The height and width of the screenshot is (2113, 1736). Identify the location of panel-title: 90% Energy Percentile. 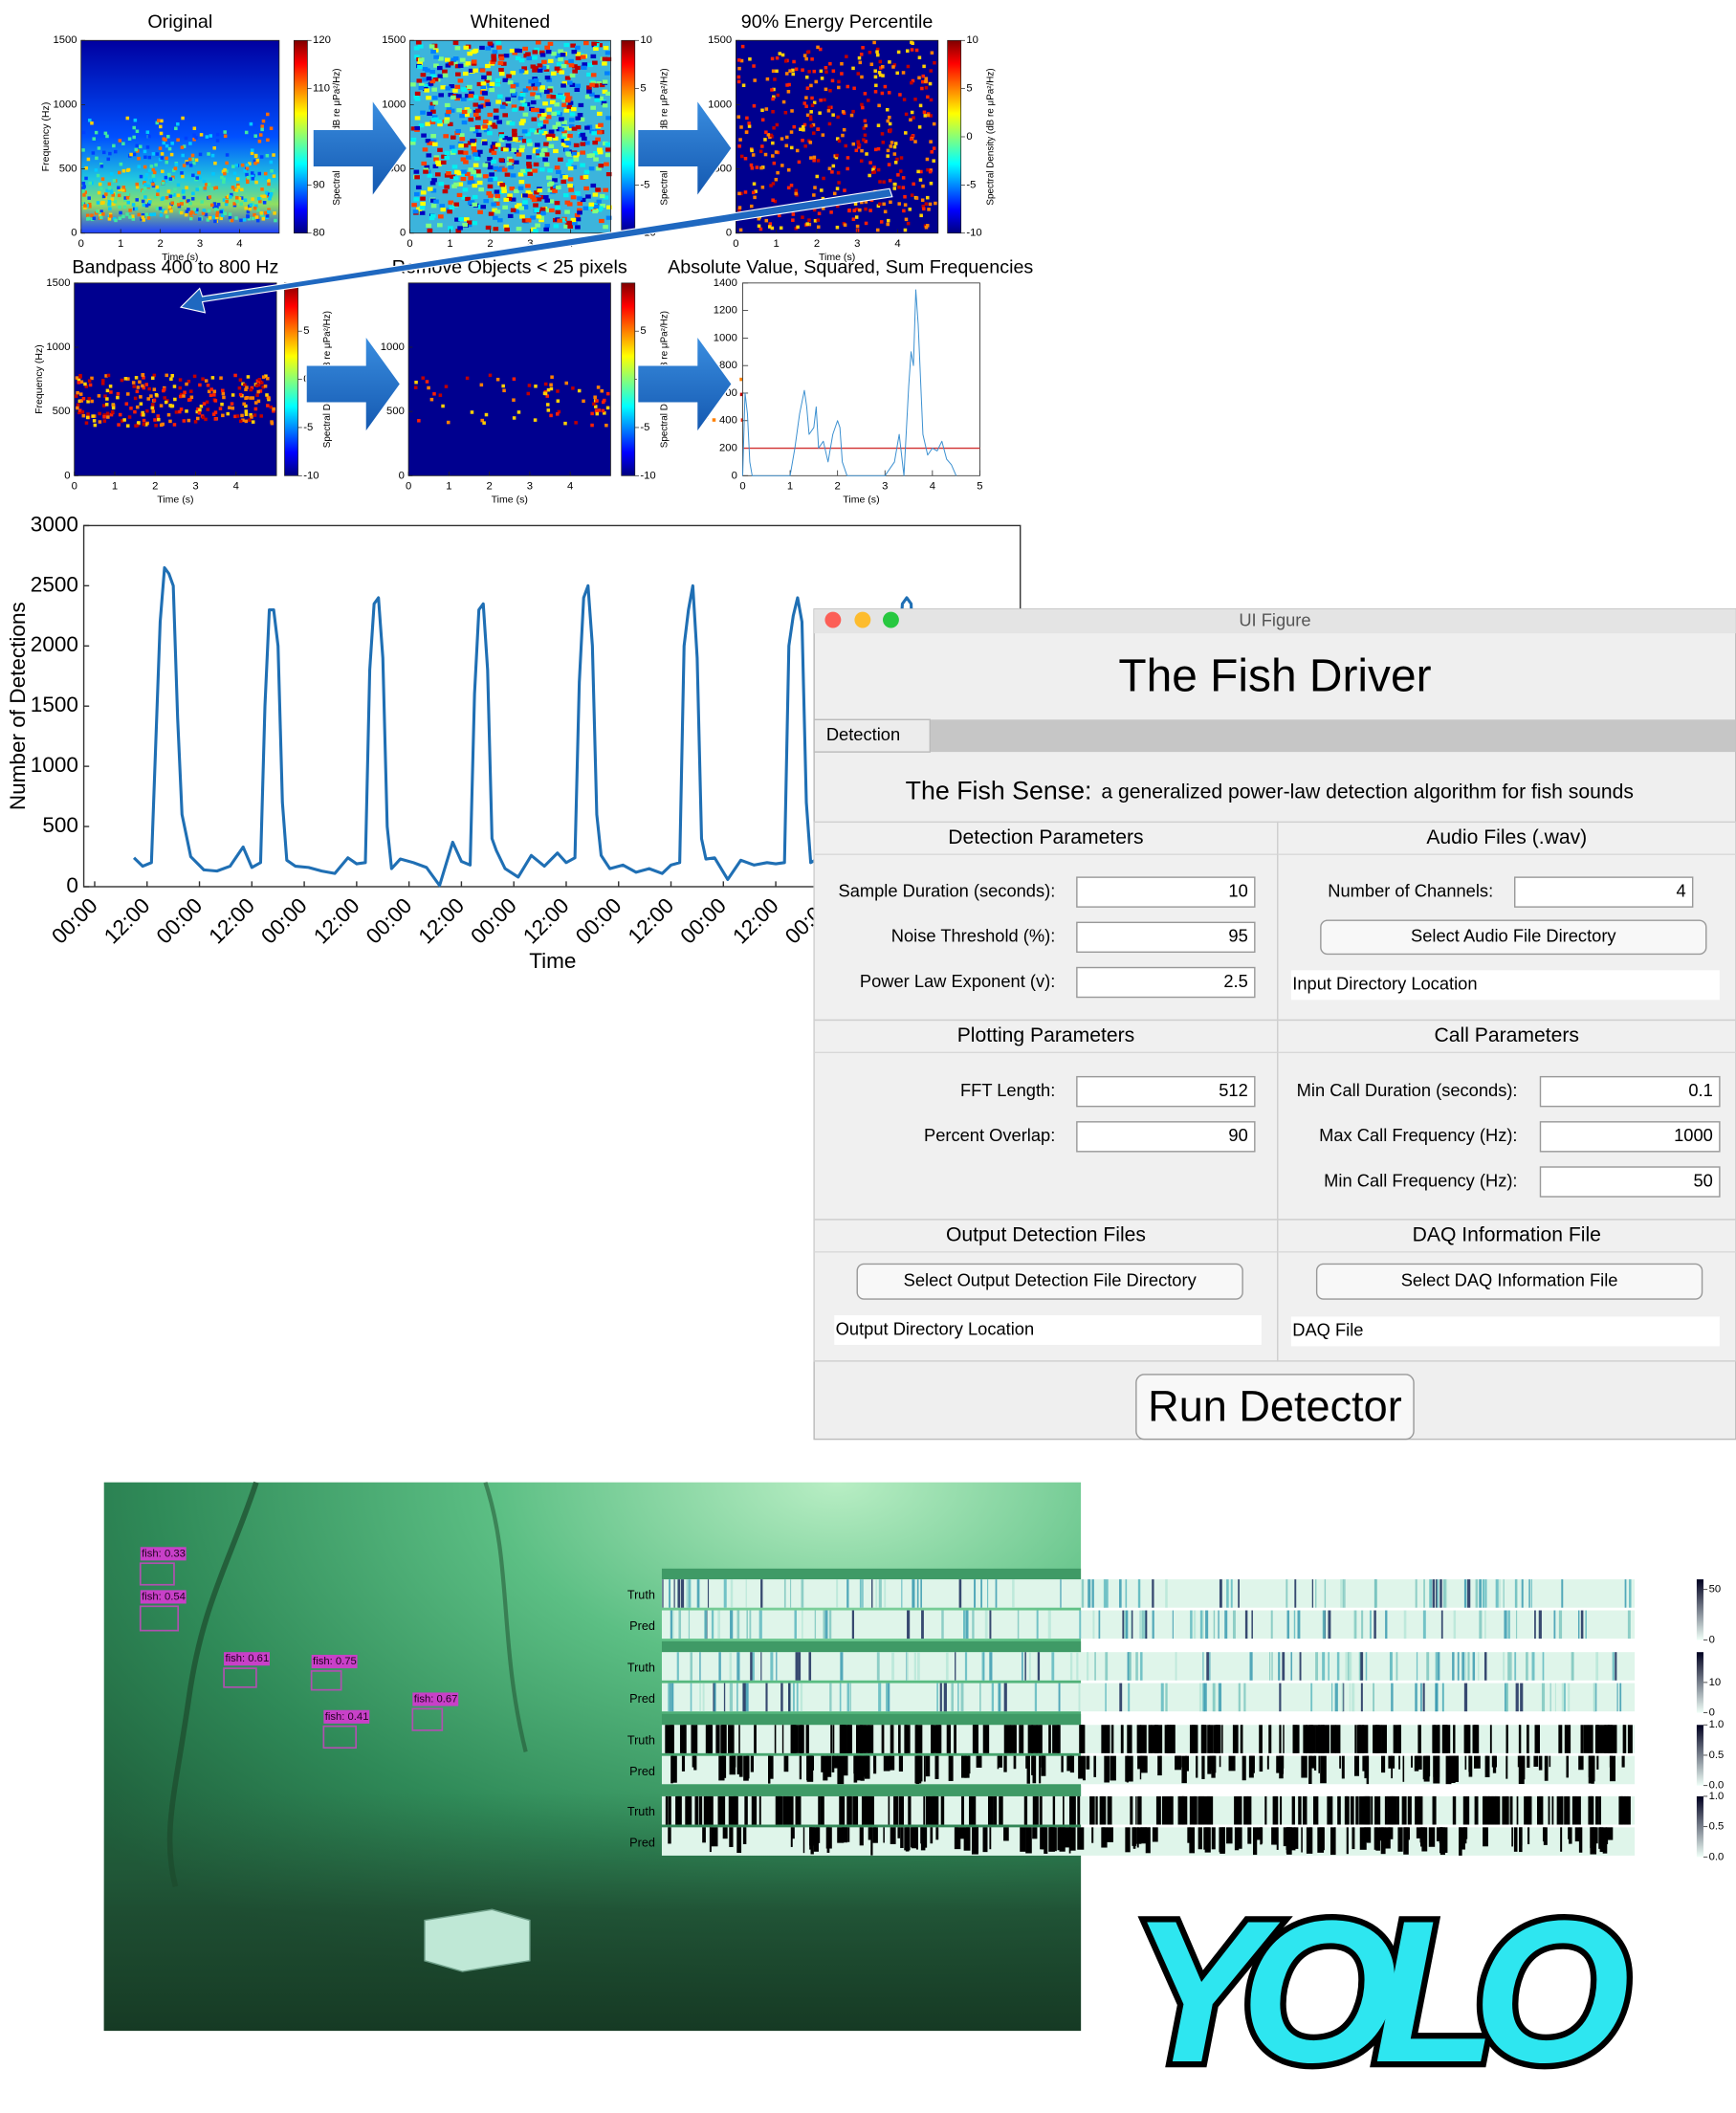
(837, 22).